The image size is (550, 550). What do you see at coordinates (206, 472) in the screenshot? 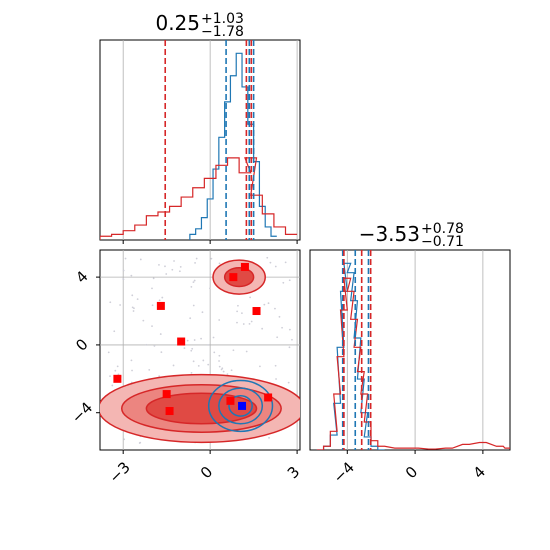
I see `bl-xtick-label: 0` at bounding box center [206, 472].